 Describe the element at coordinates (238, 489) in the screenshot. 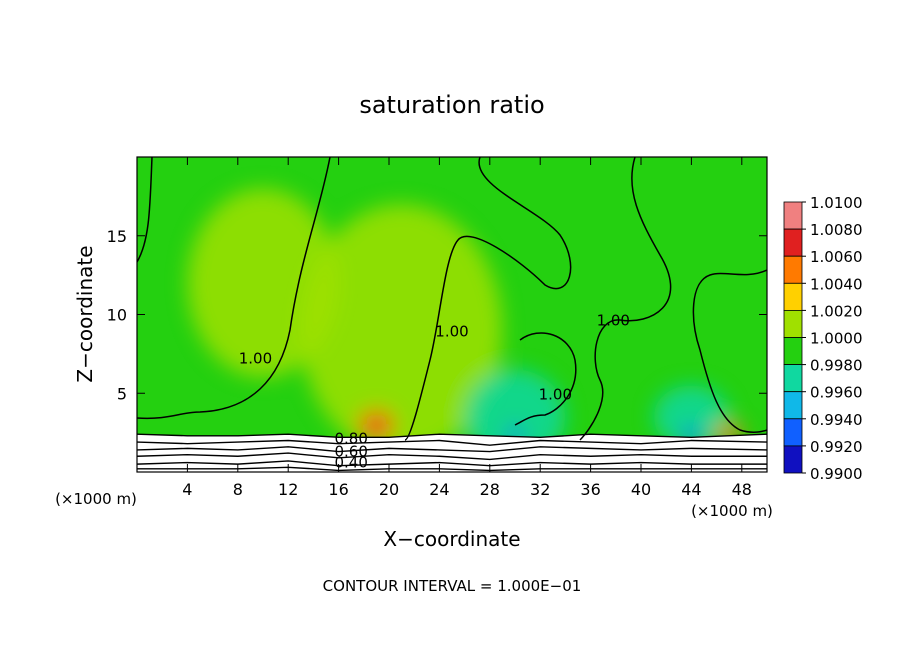

I see `x-tick-label-1: 8` at that location.